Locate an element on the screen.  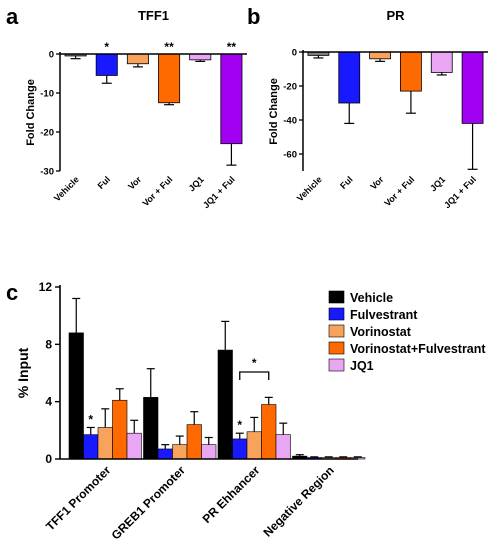
y-tick-label: 12 is located at coordinates (46, 287).